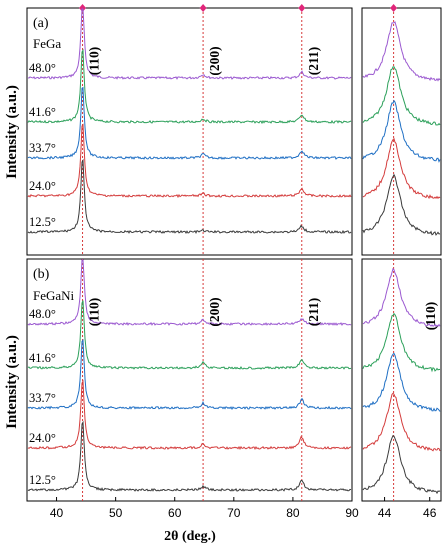 Image resolution: width=448 pixels, height=550 pixels. What do you see at coordinates (175, 513) in the screenshot?
I see `x-tick-label: 60` at bounding box center [175, 513].